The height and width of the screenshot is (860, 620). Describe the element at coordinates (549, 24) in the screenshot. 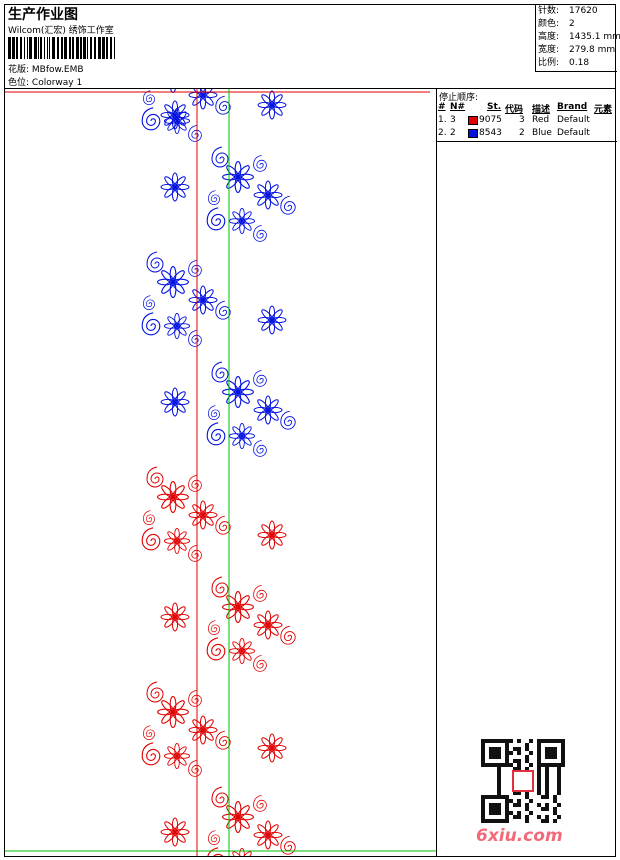

I see `info-label: 颜色:` at that location.